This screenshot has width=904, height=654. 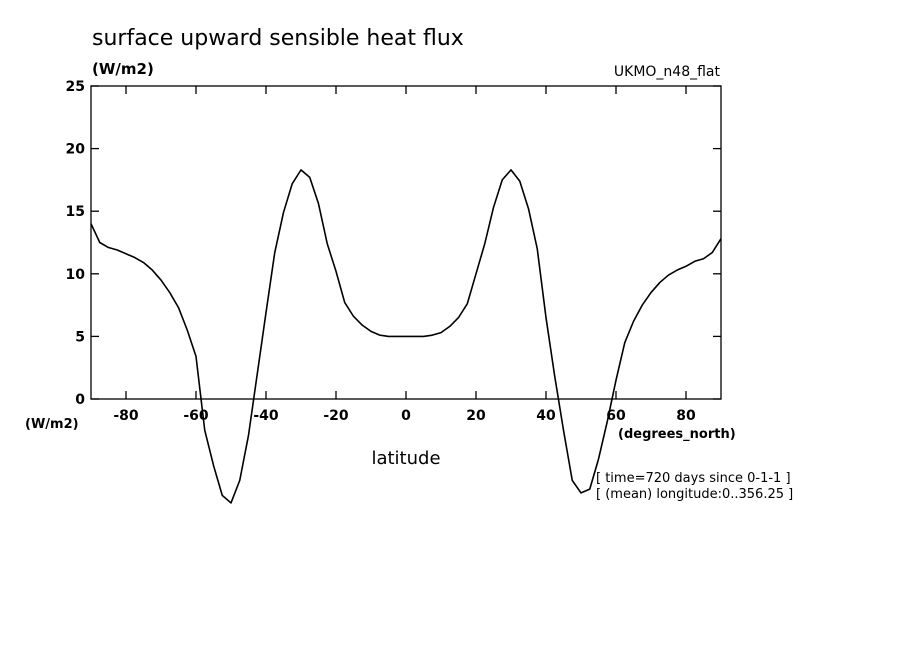 What do you see at coordinates (196, 416) in the screenshot?
I see `x-tick-label: -60` at bounding box center [196, 416].